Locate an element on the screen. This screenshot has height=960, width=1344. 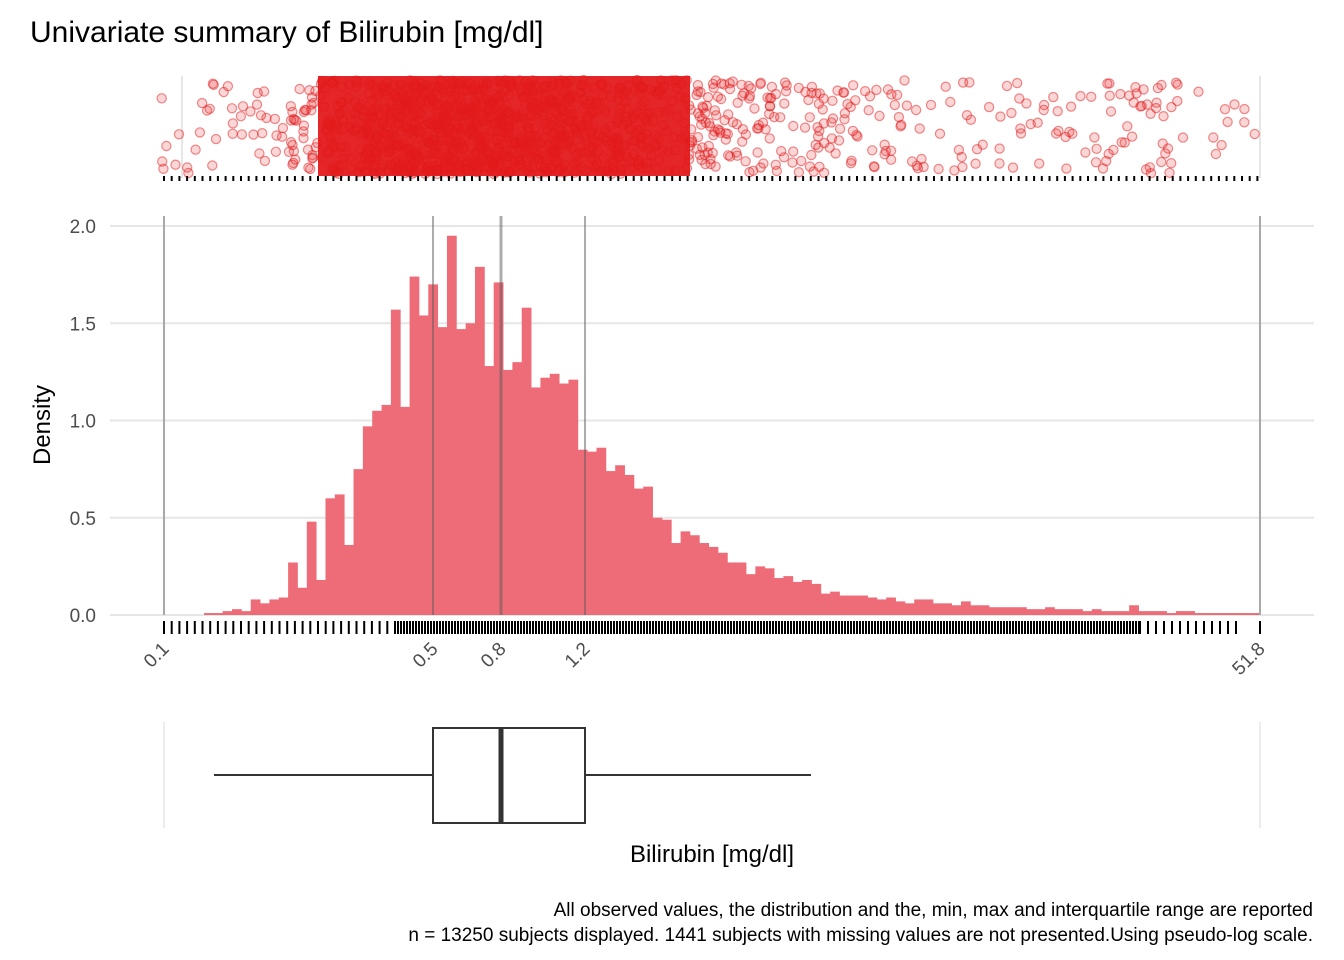
x-tick-label: 51.8 is located at coordinates (1249, 659).